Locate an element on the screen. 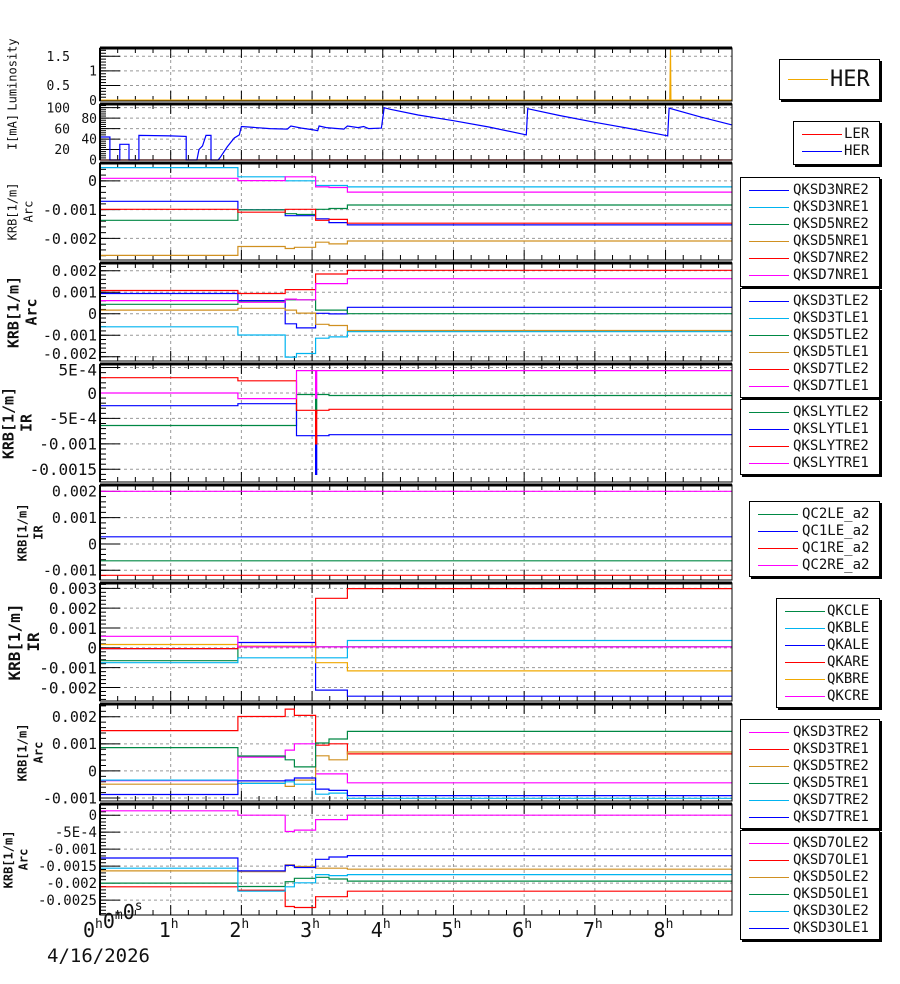  series-qkslytre1 is located at coordinates (416, 385).